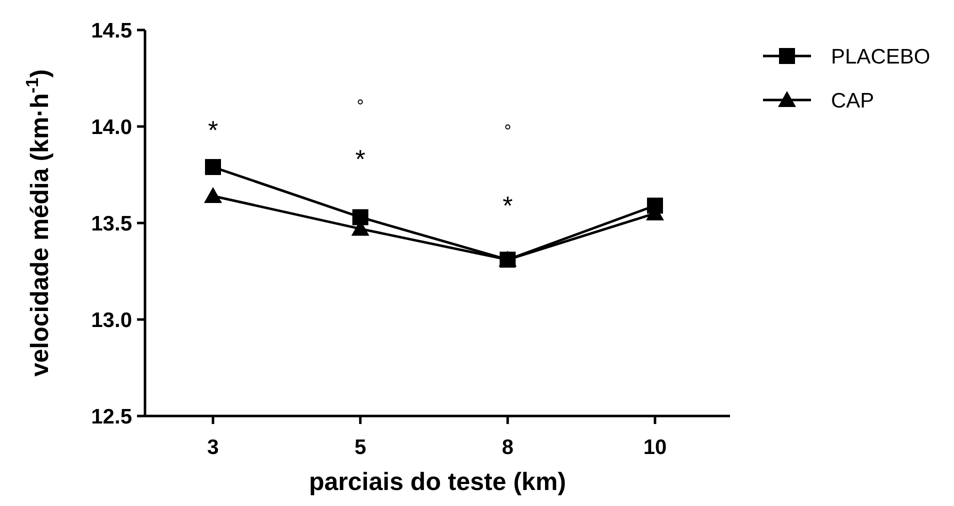  Describe the element at coordinates (111, 30) in the screenshot. I see `y-tick-label: 14.5` at that location.